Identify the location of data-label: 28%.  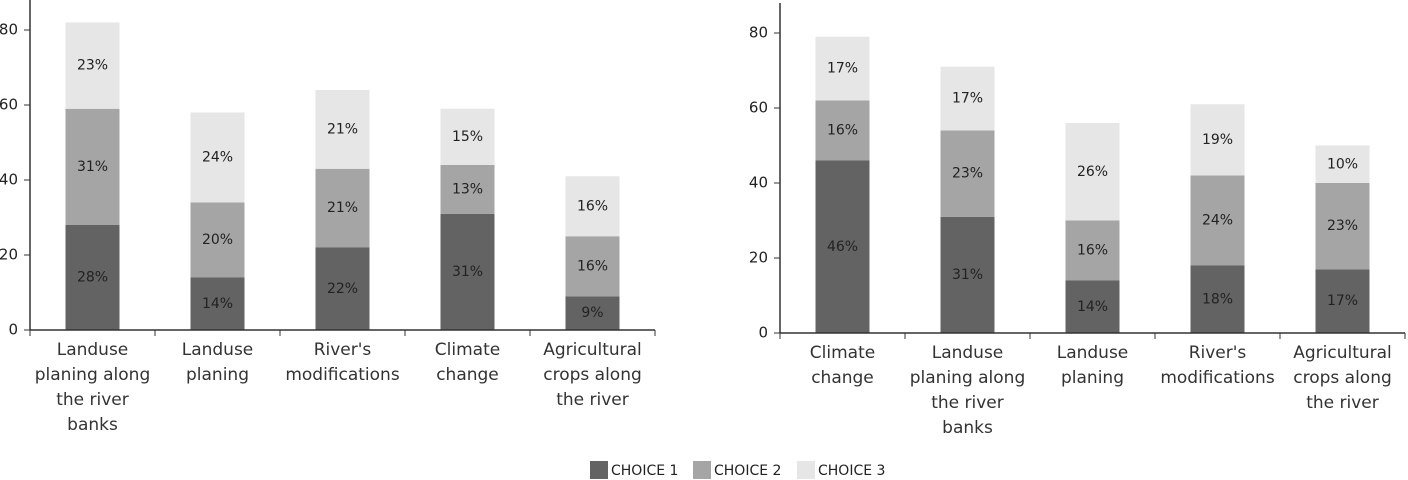
(92, 278).